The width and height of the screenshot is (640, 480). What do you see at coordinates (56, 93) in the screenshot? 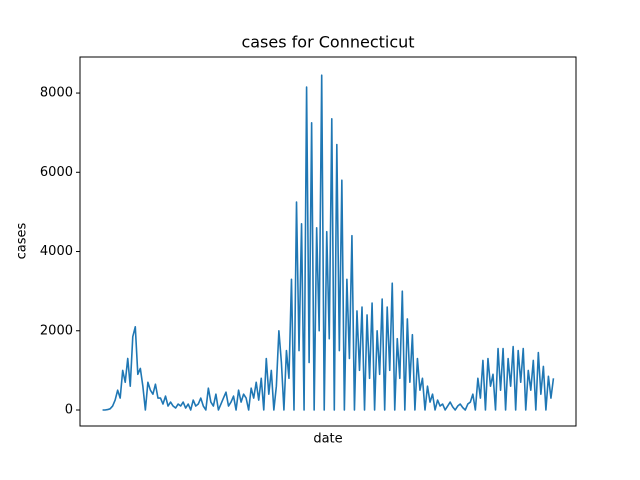
I see `y-tick-label: 8000` at bounding box center [56, 93].